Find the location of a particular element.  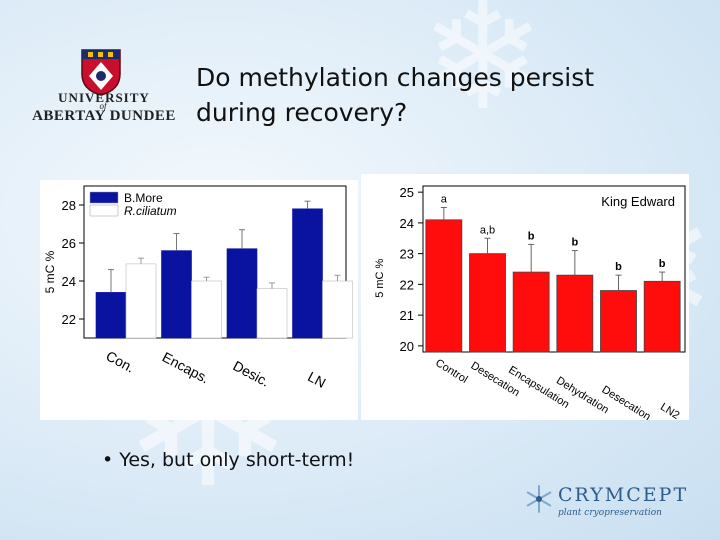

chart1-y-tick-label: 24 is located at coordinates (69, 281).